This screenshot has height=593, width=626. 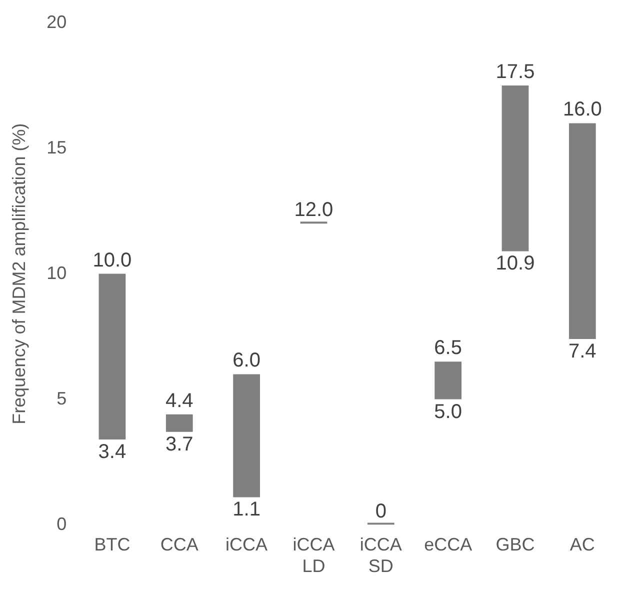 I want to click on annotation: 5.0, so click(x=448, y=411).